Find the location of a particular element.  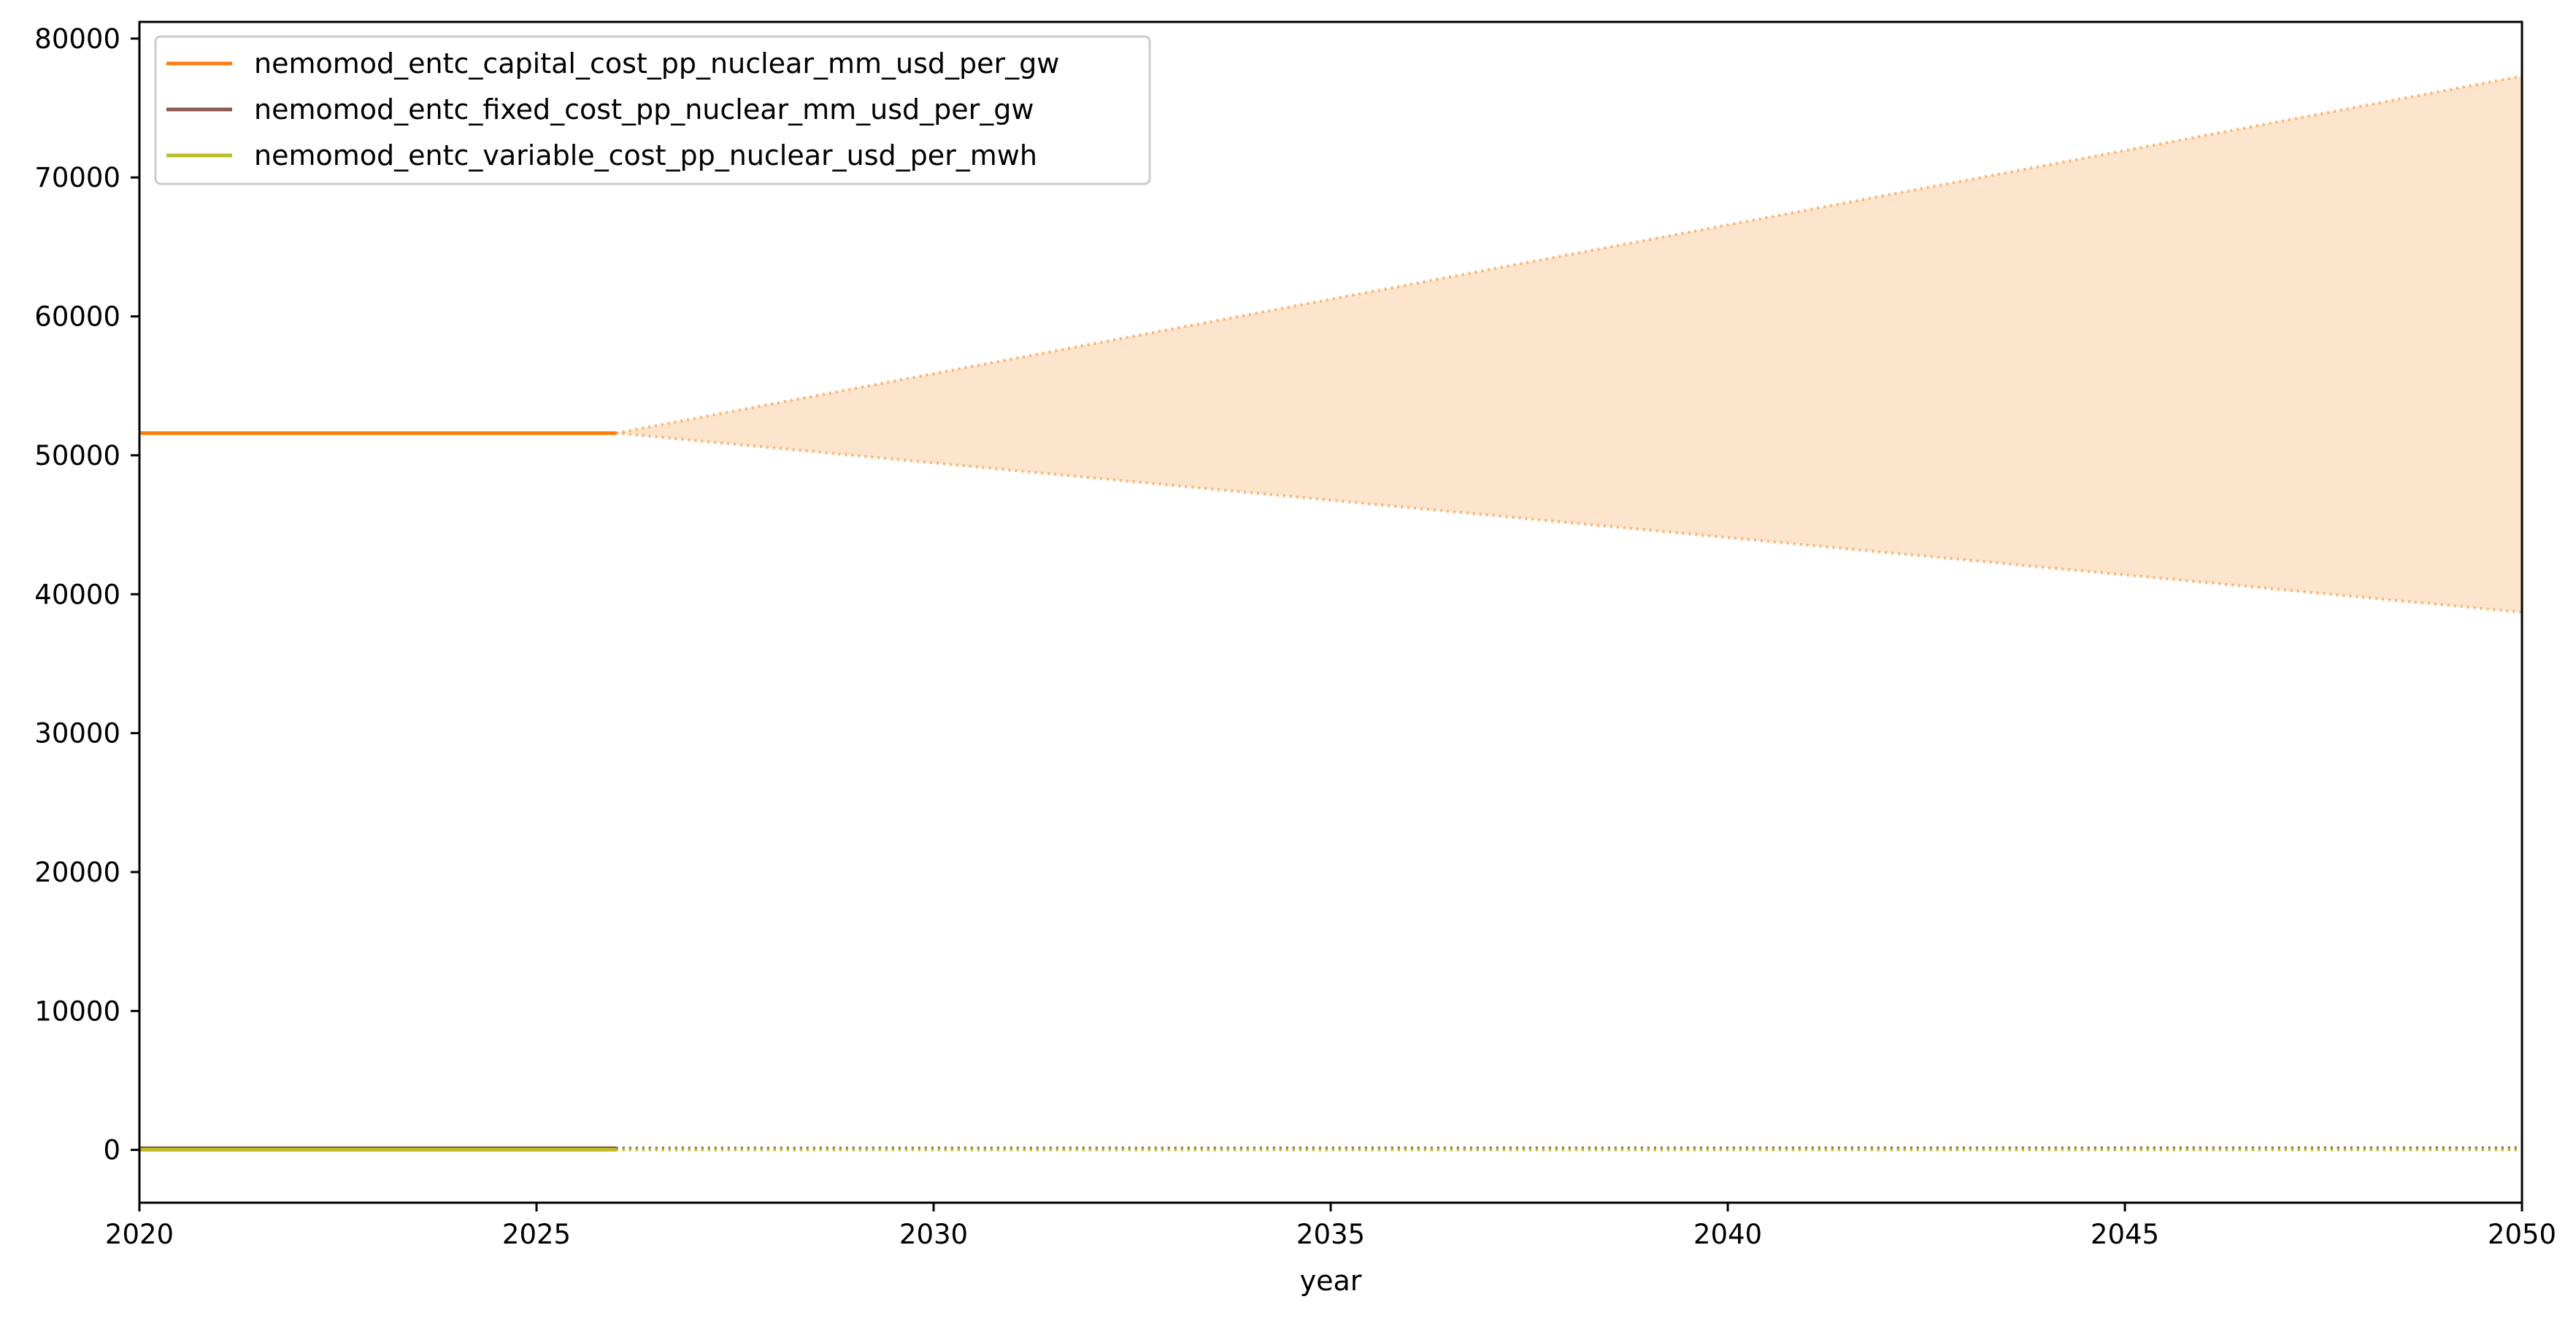

x-tick-label: 2025 is located at coordinates (536, 1234).